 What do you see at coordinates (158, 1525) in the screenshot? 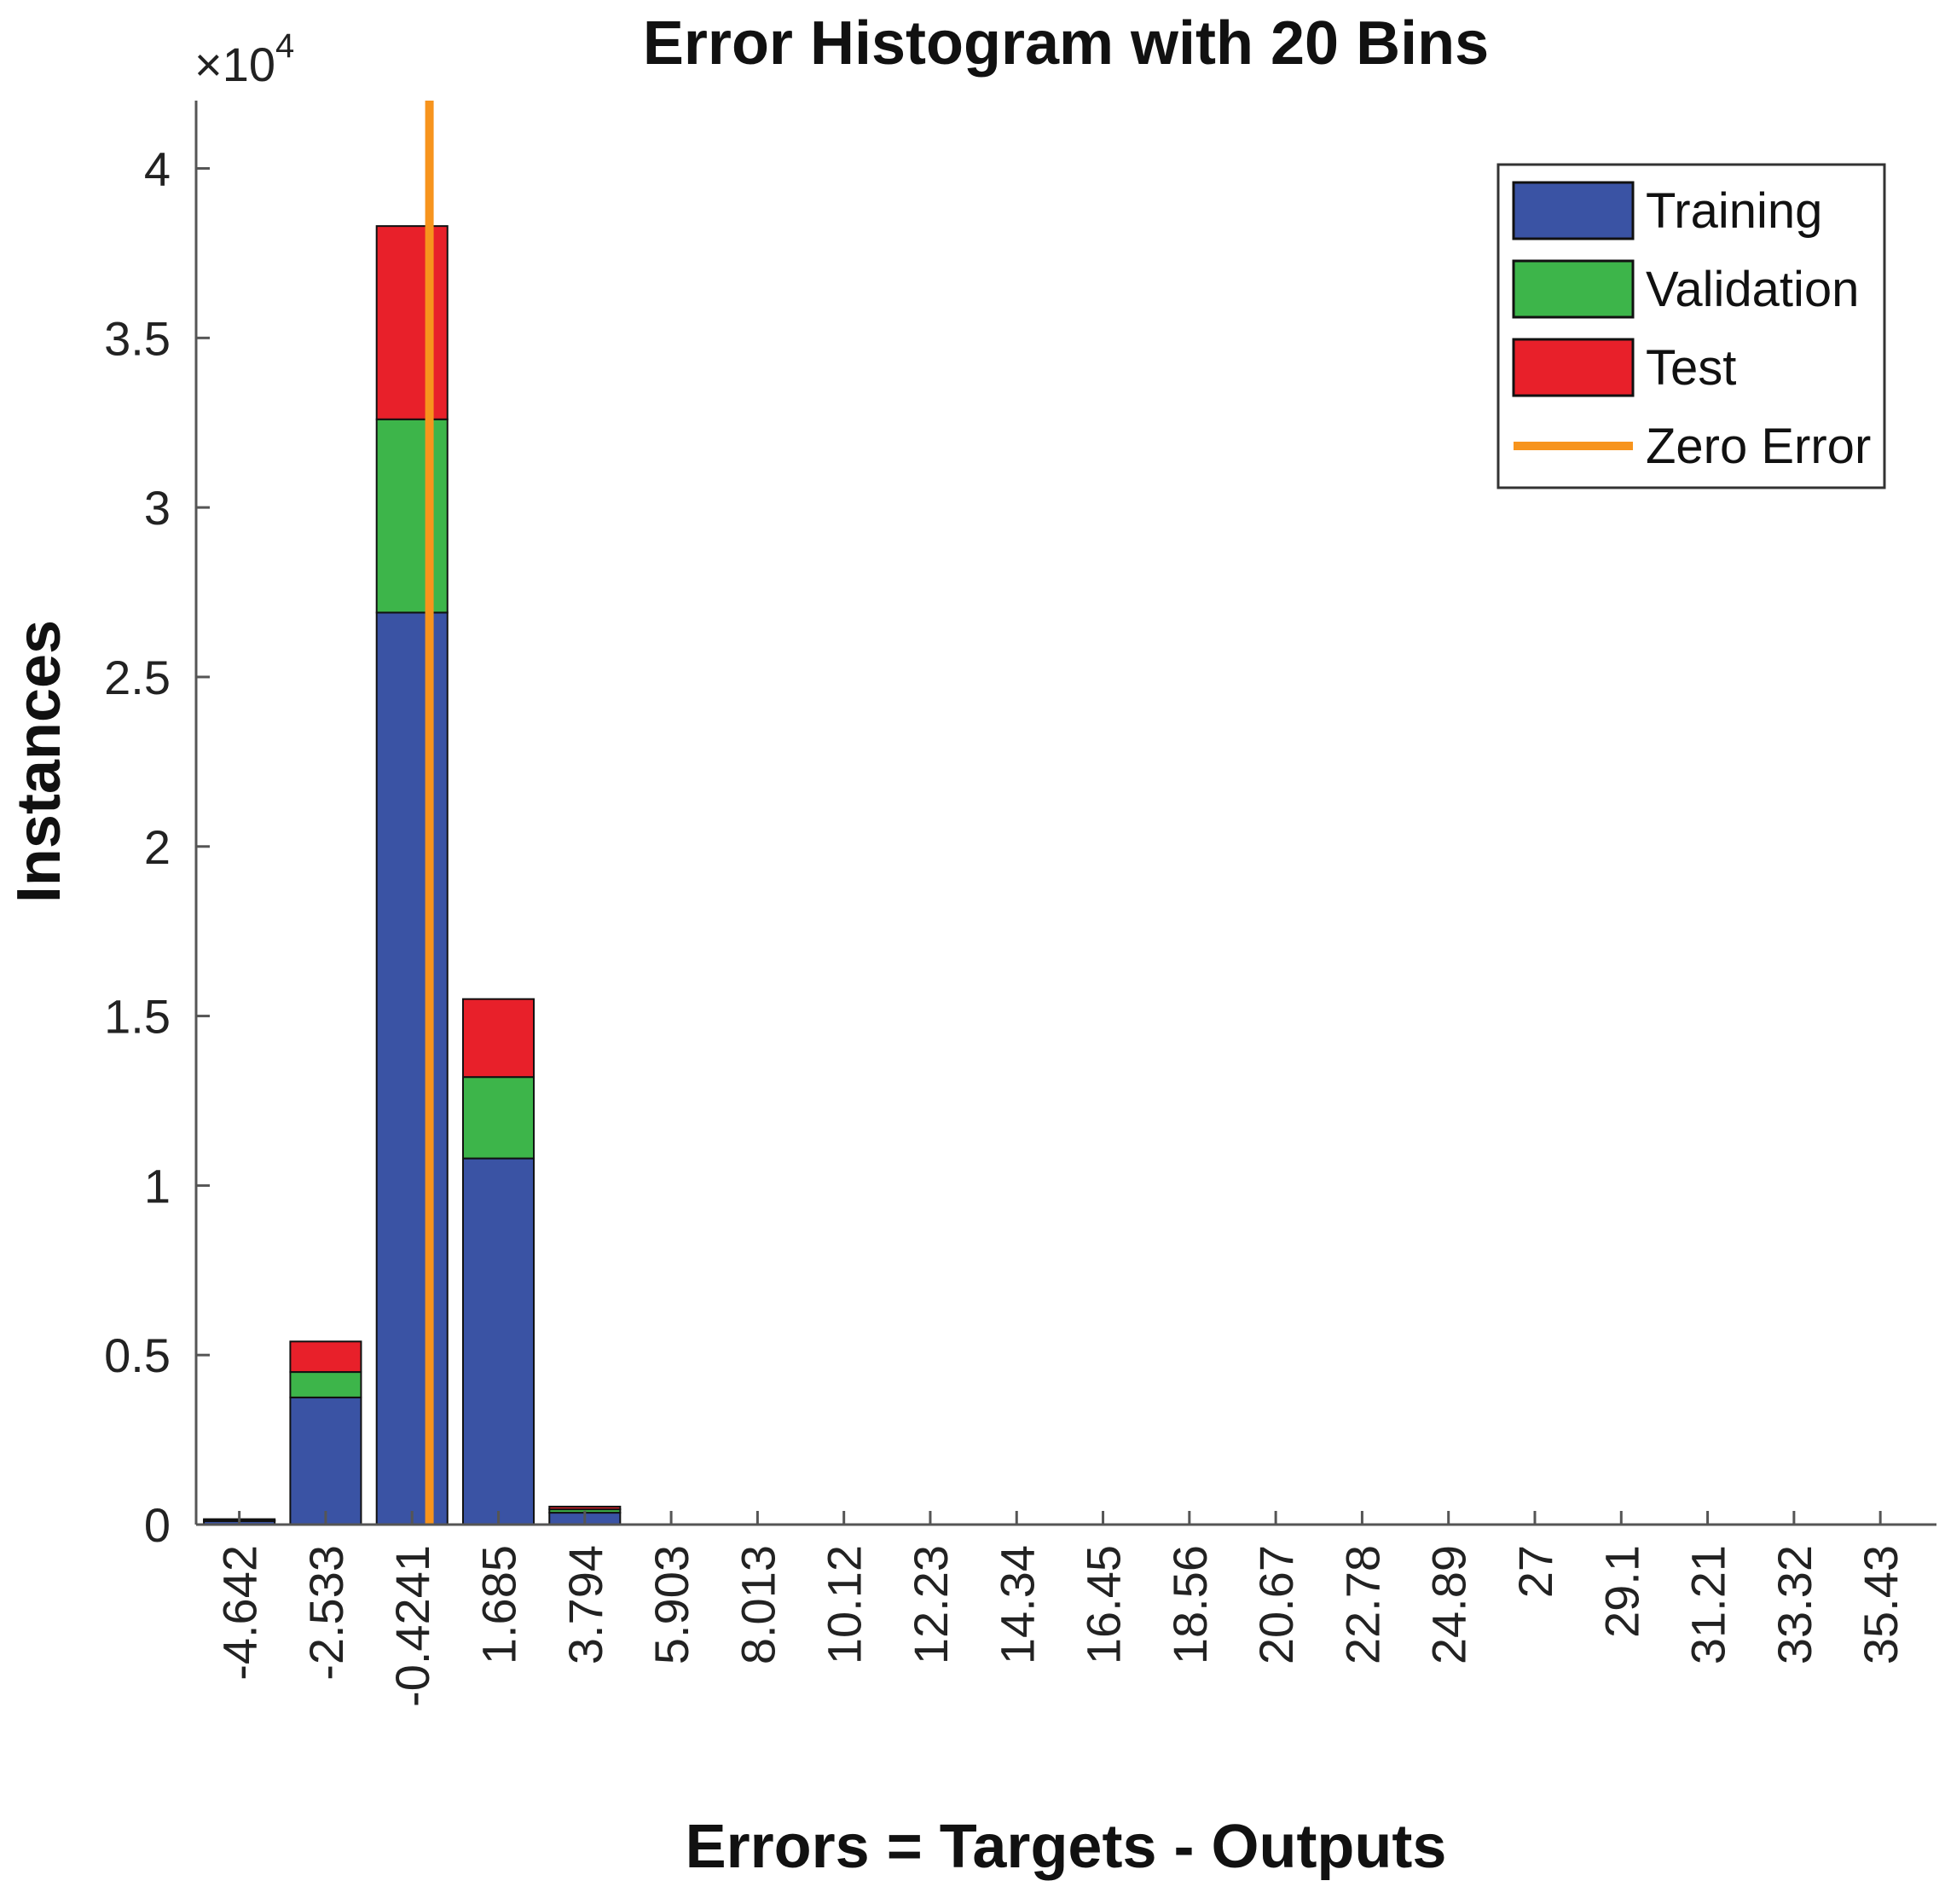
I see `y-tick-label: 0` at bounding box center [158, 1525].